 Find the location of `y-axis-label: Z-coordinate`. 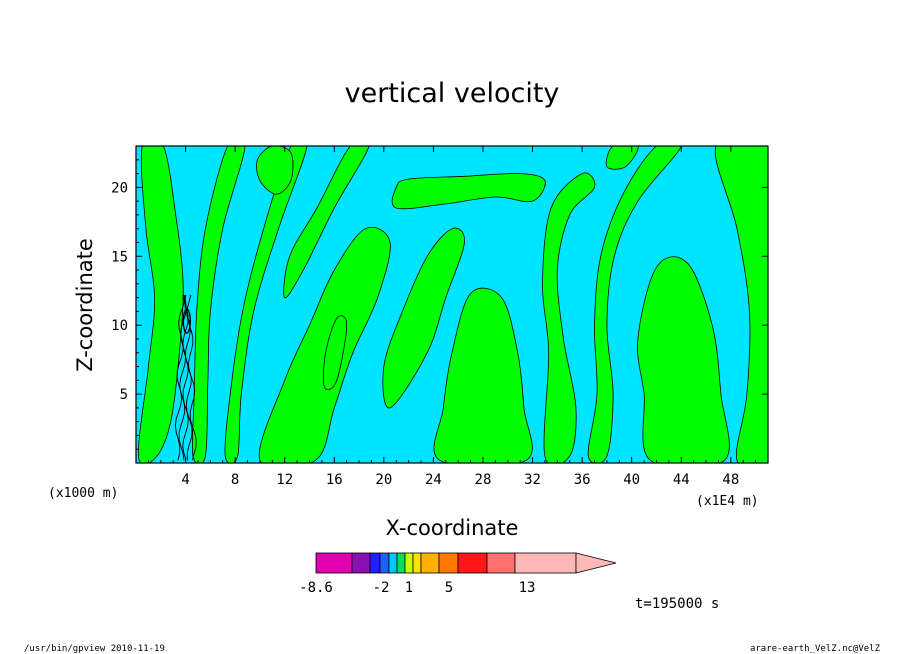

y-axis-label: Z-coordinate is located at coordinates (85, 305).